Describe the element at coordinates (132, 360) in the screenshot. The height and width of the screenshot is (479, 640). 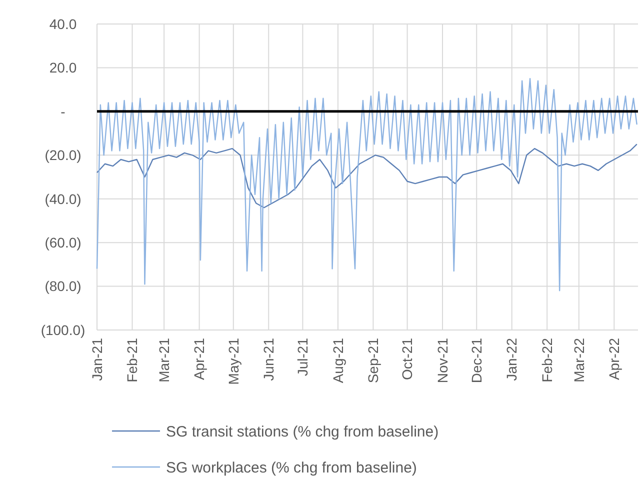
I see `x-tick-label: Feb-21` at that location.